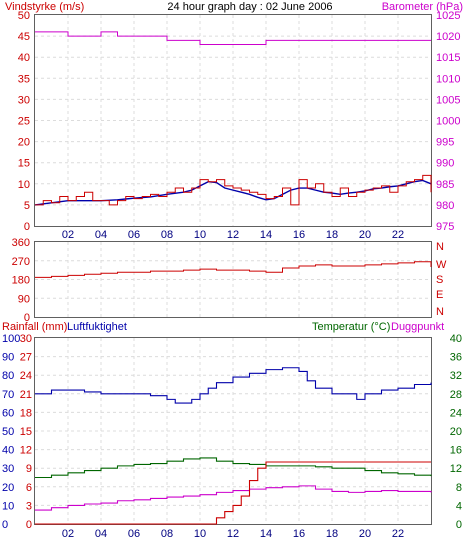 The height and width of the screenshot is (556, 465). Describe the element at coordinates (26, 376) in the screenshot. I see `rain-y-tick-label: 24` at that location.